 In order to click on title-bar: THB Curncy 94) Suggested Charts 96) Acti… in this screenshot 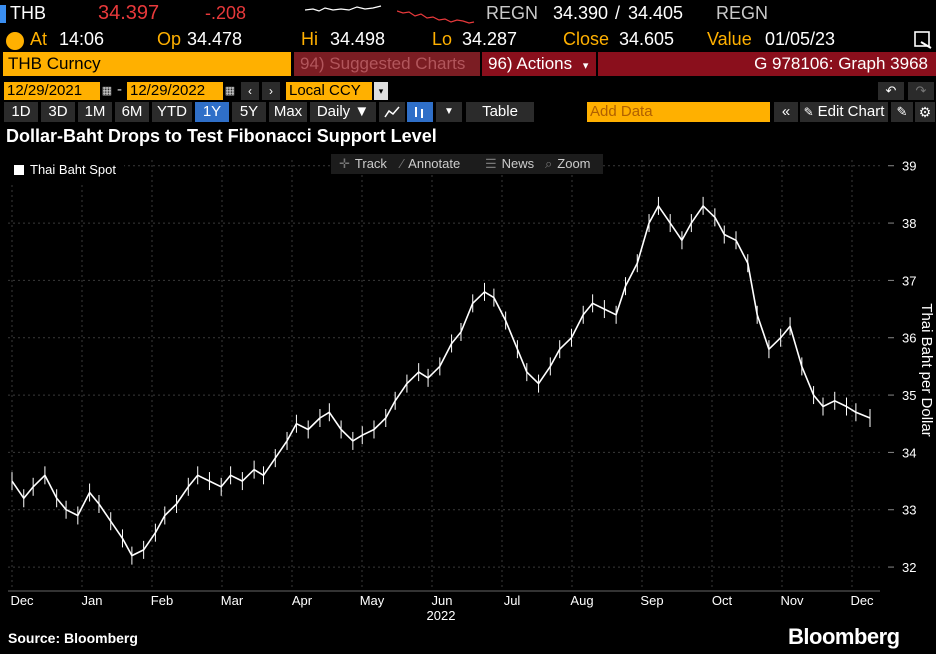, I will do `click(468, 64)`.